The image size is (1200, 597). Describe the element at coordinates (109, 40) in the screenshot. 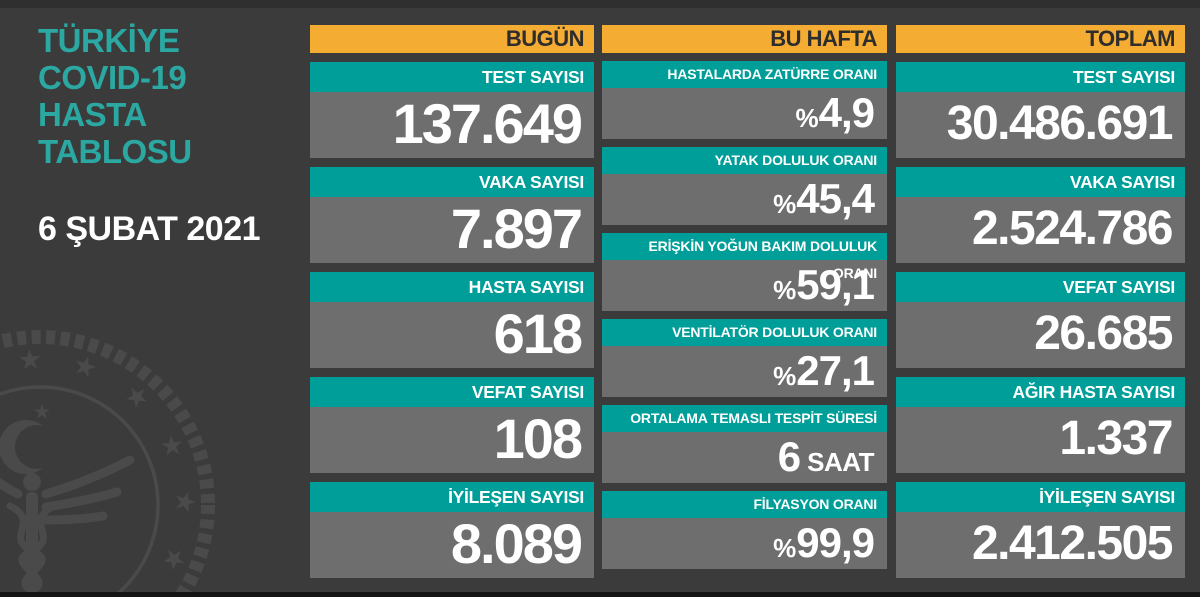

I see `title-line-1: TÜRKİYE` at that location.